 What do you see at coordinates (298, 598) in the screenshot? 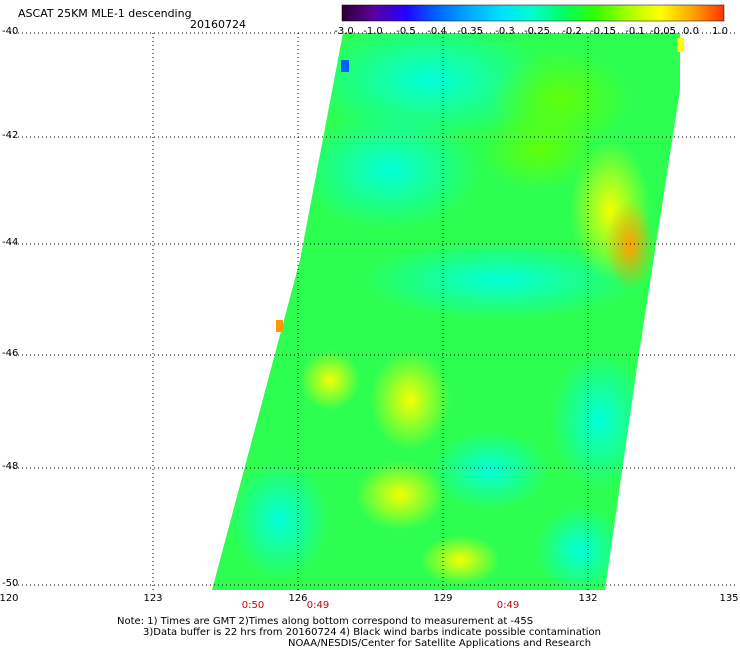
I see `lon-label: 126` at bounding box center [298, 598].